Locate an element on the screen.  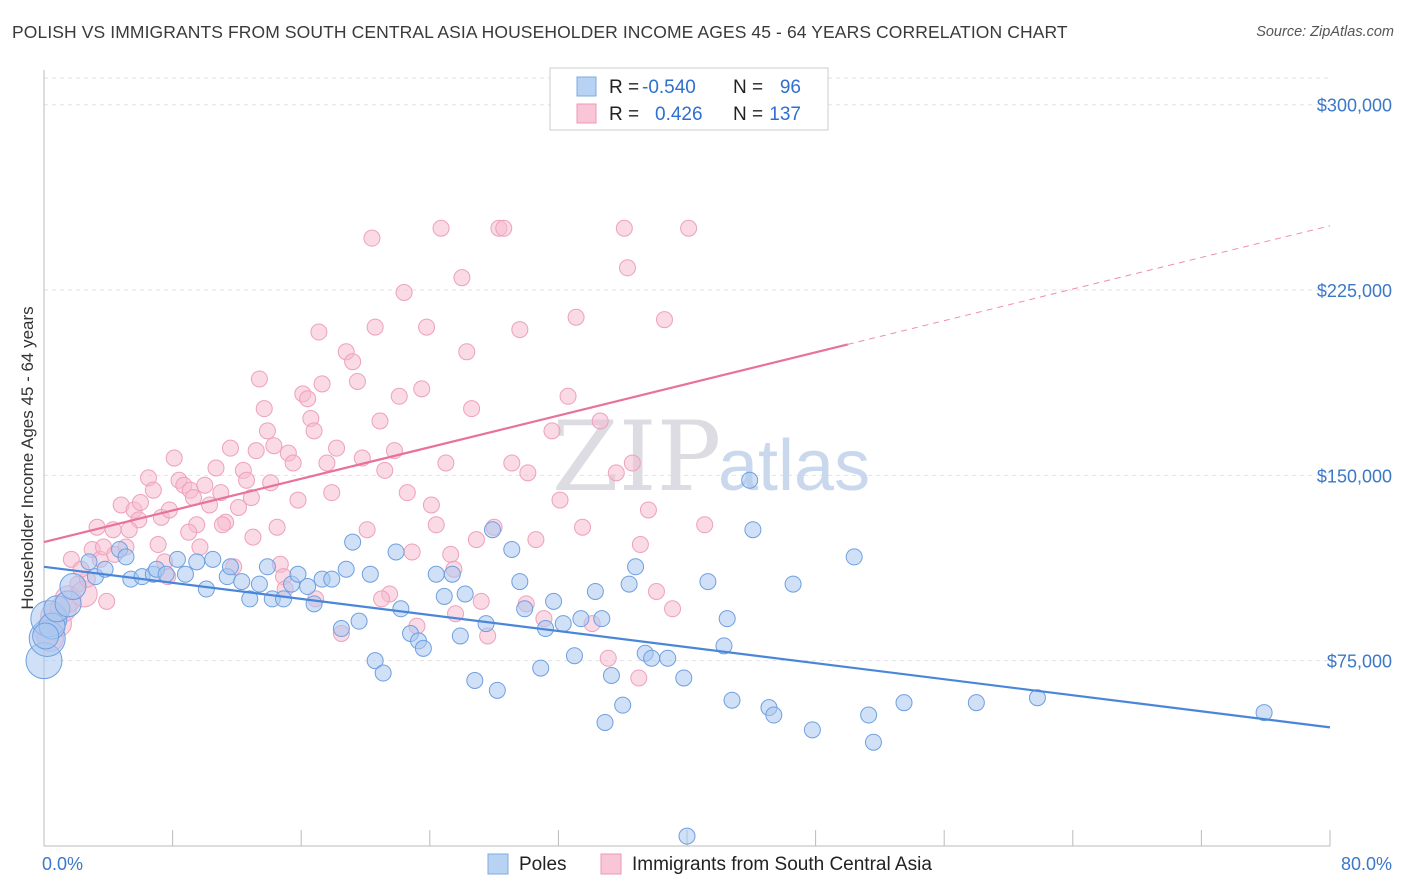
legend-r-value-immigrants: 0.426 is located at coordinates (679, 114).